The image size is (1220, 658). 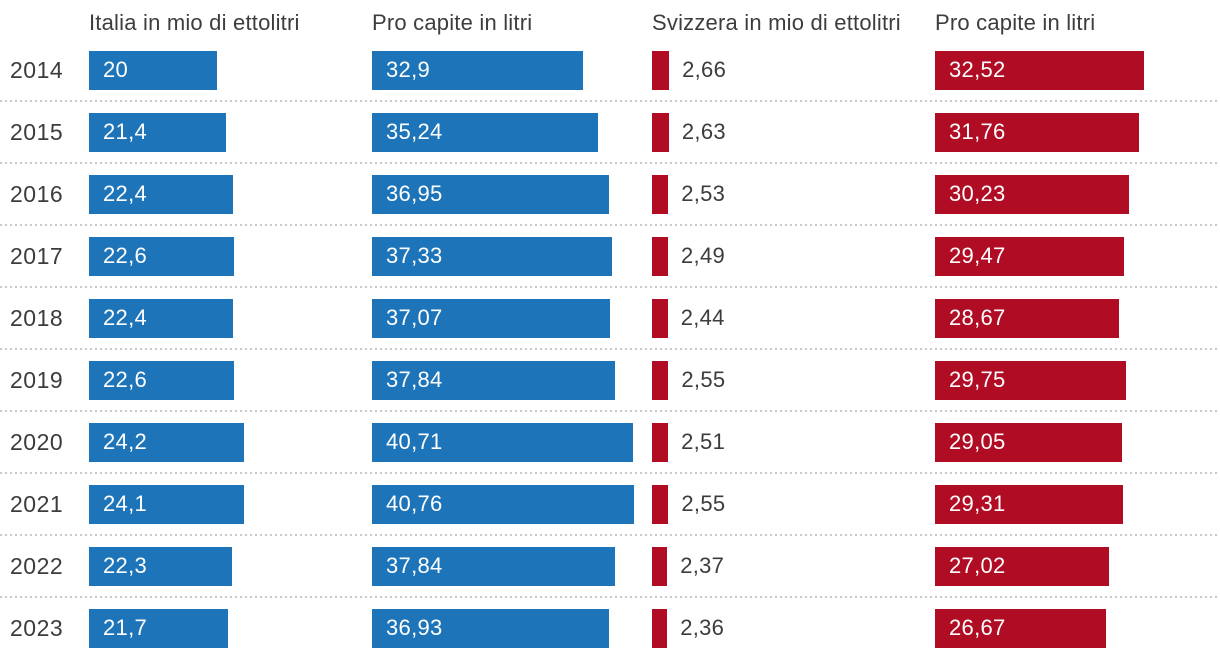 I want to click on bar-italia_hl: 21,7, so click(x=159, y=628).